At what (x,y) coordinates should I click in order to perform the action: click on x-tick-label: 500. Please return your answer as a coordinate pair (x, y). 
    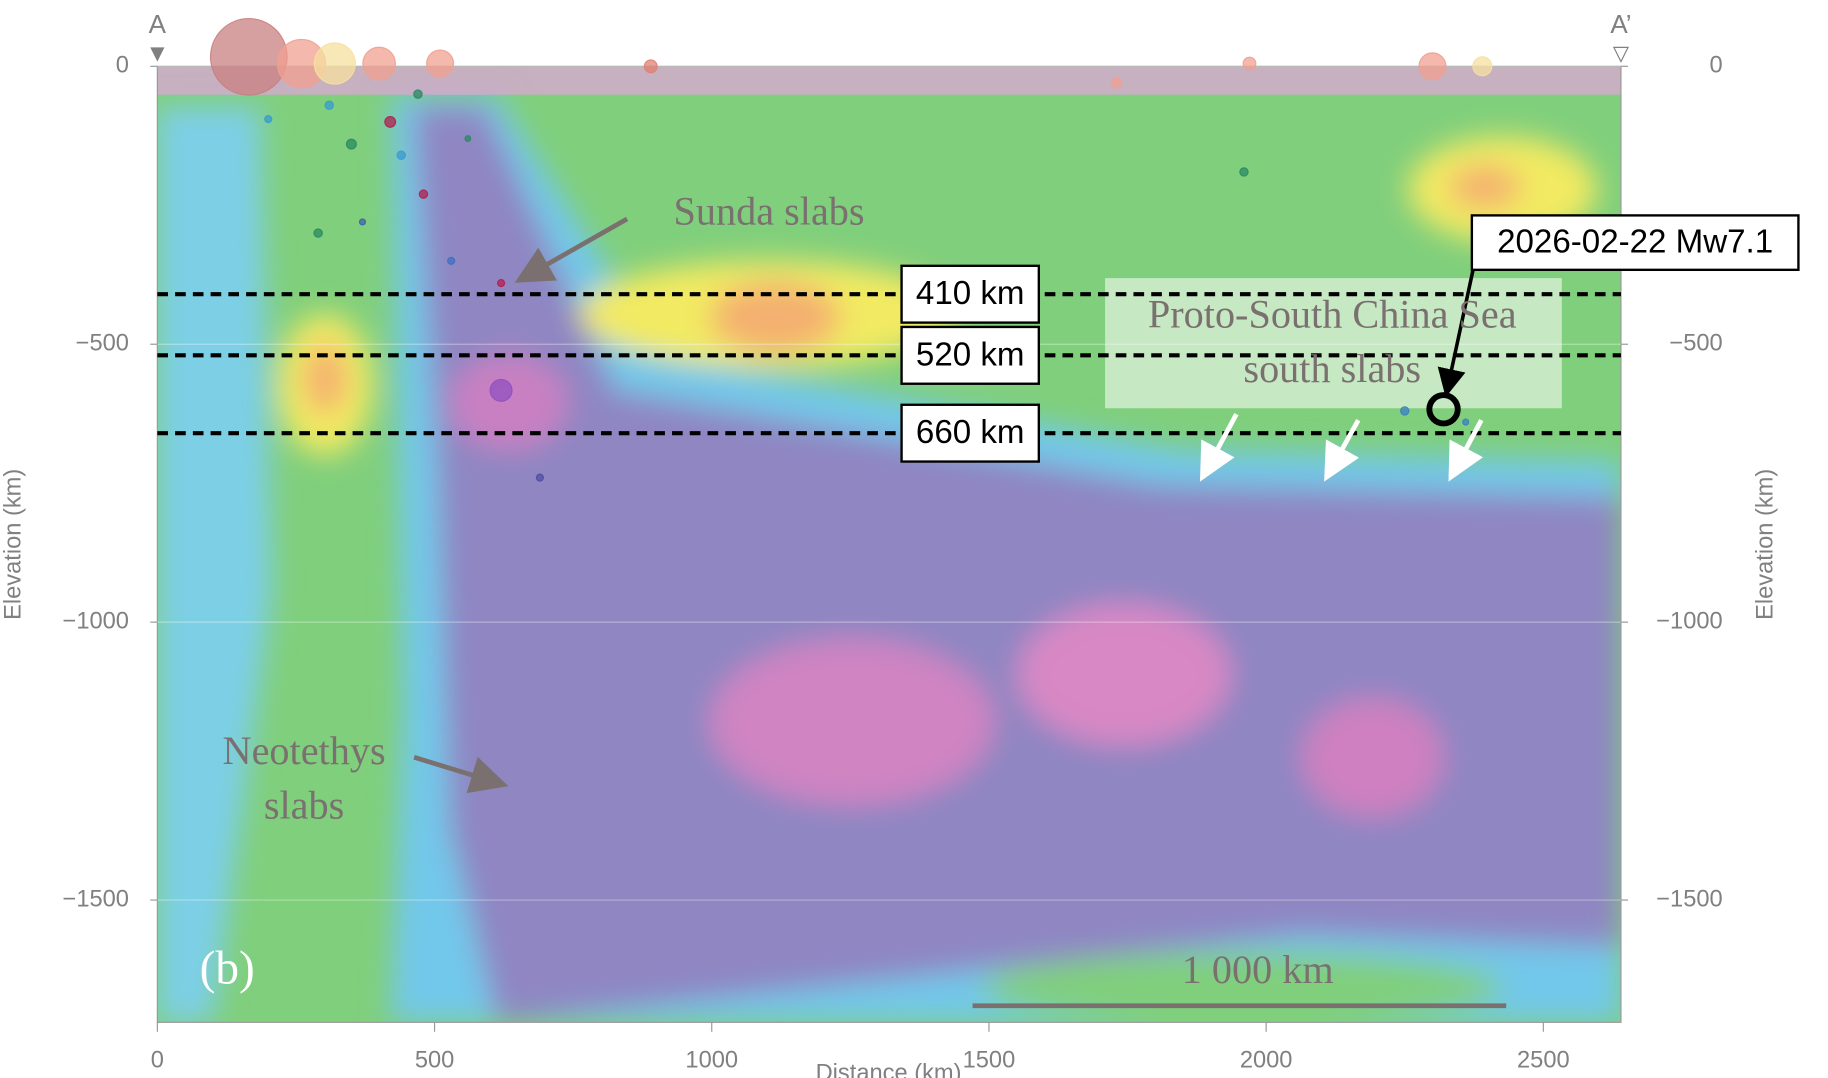
    Looking at the image, I should click on (434, 1061).